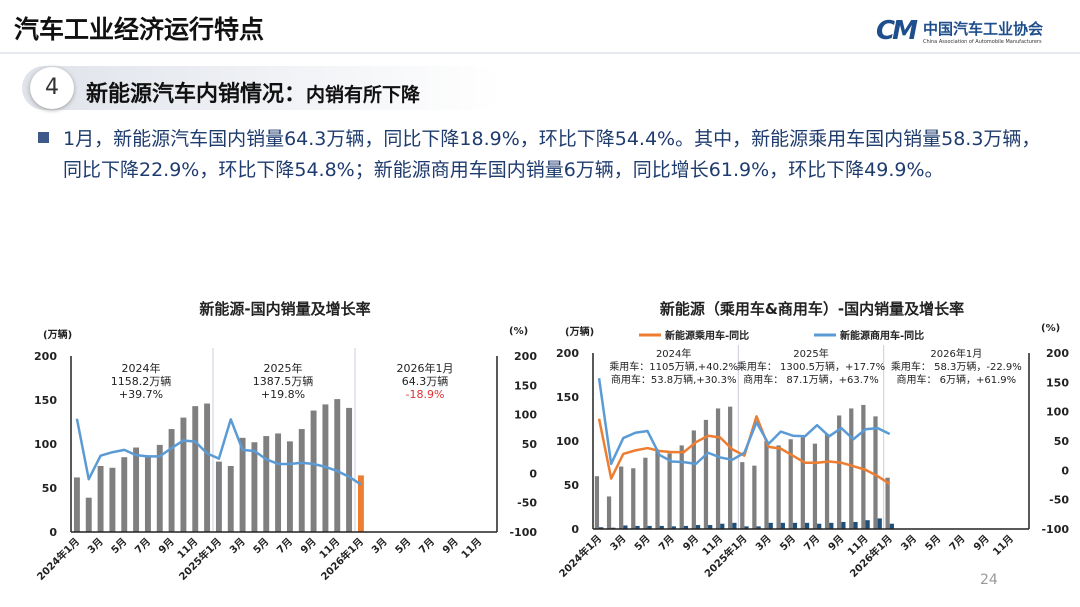 The width and height of the screenshot is (1080, 607). I want to click on right-axis-unit: (%), so click(518, 331).